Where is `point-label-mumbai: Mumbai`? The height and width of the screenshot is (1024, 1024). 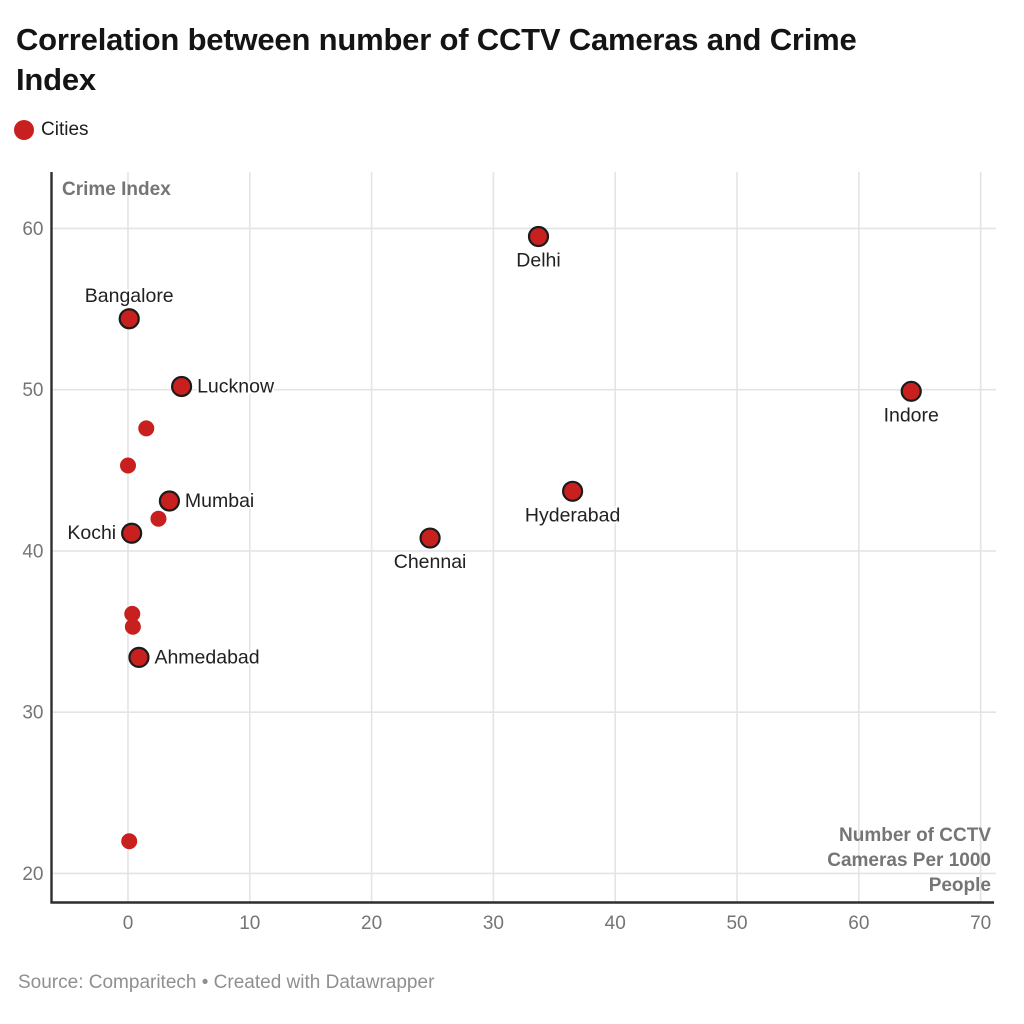 point-label-mumbai: Mumbai is located at coordinates (219, 501).